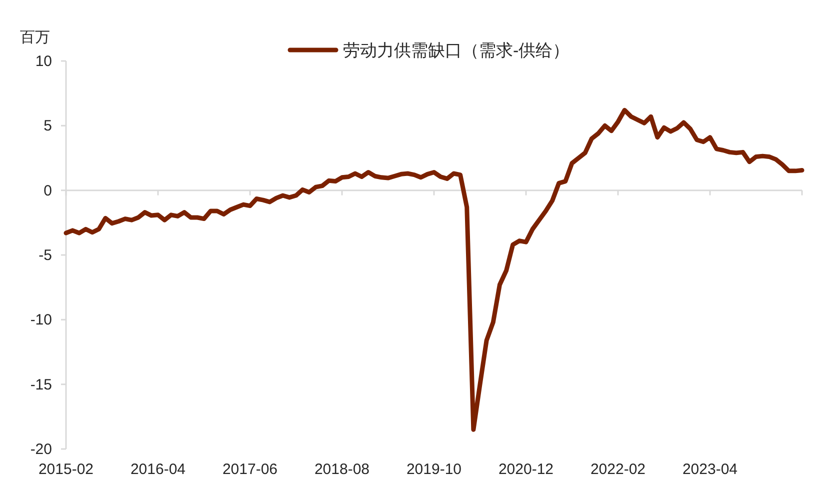 The height and width of the screenshot is (503, 826). I want to click on x-tick-label: 2016-04, so click(158, 469).